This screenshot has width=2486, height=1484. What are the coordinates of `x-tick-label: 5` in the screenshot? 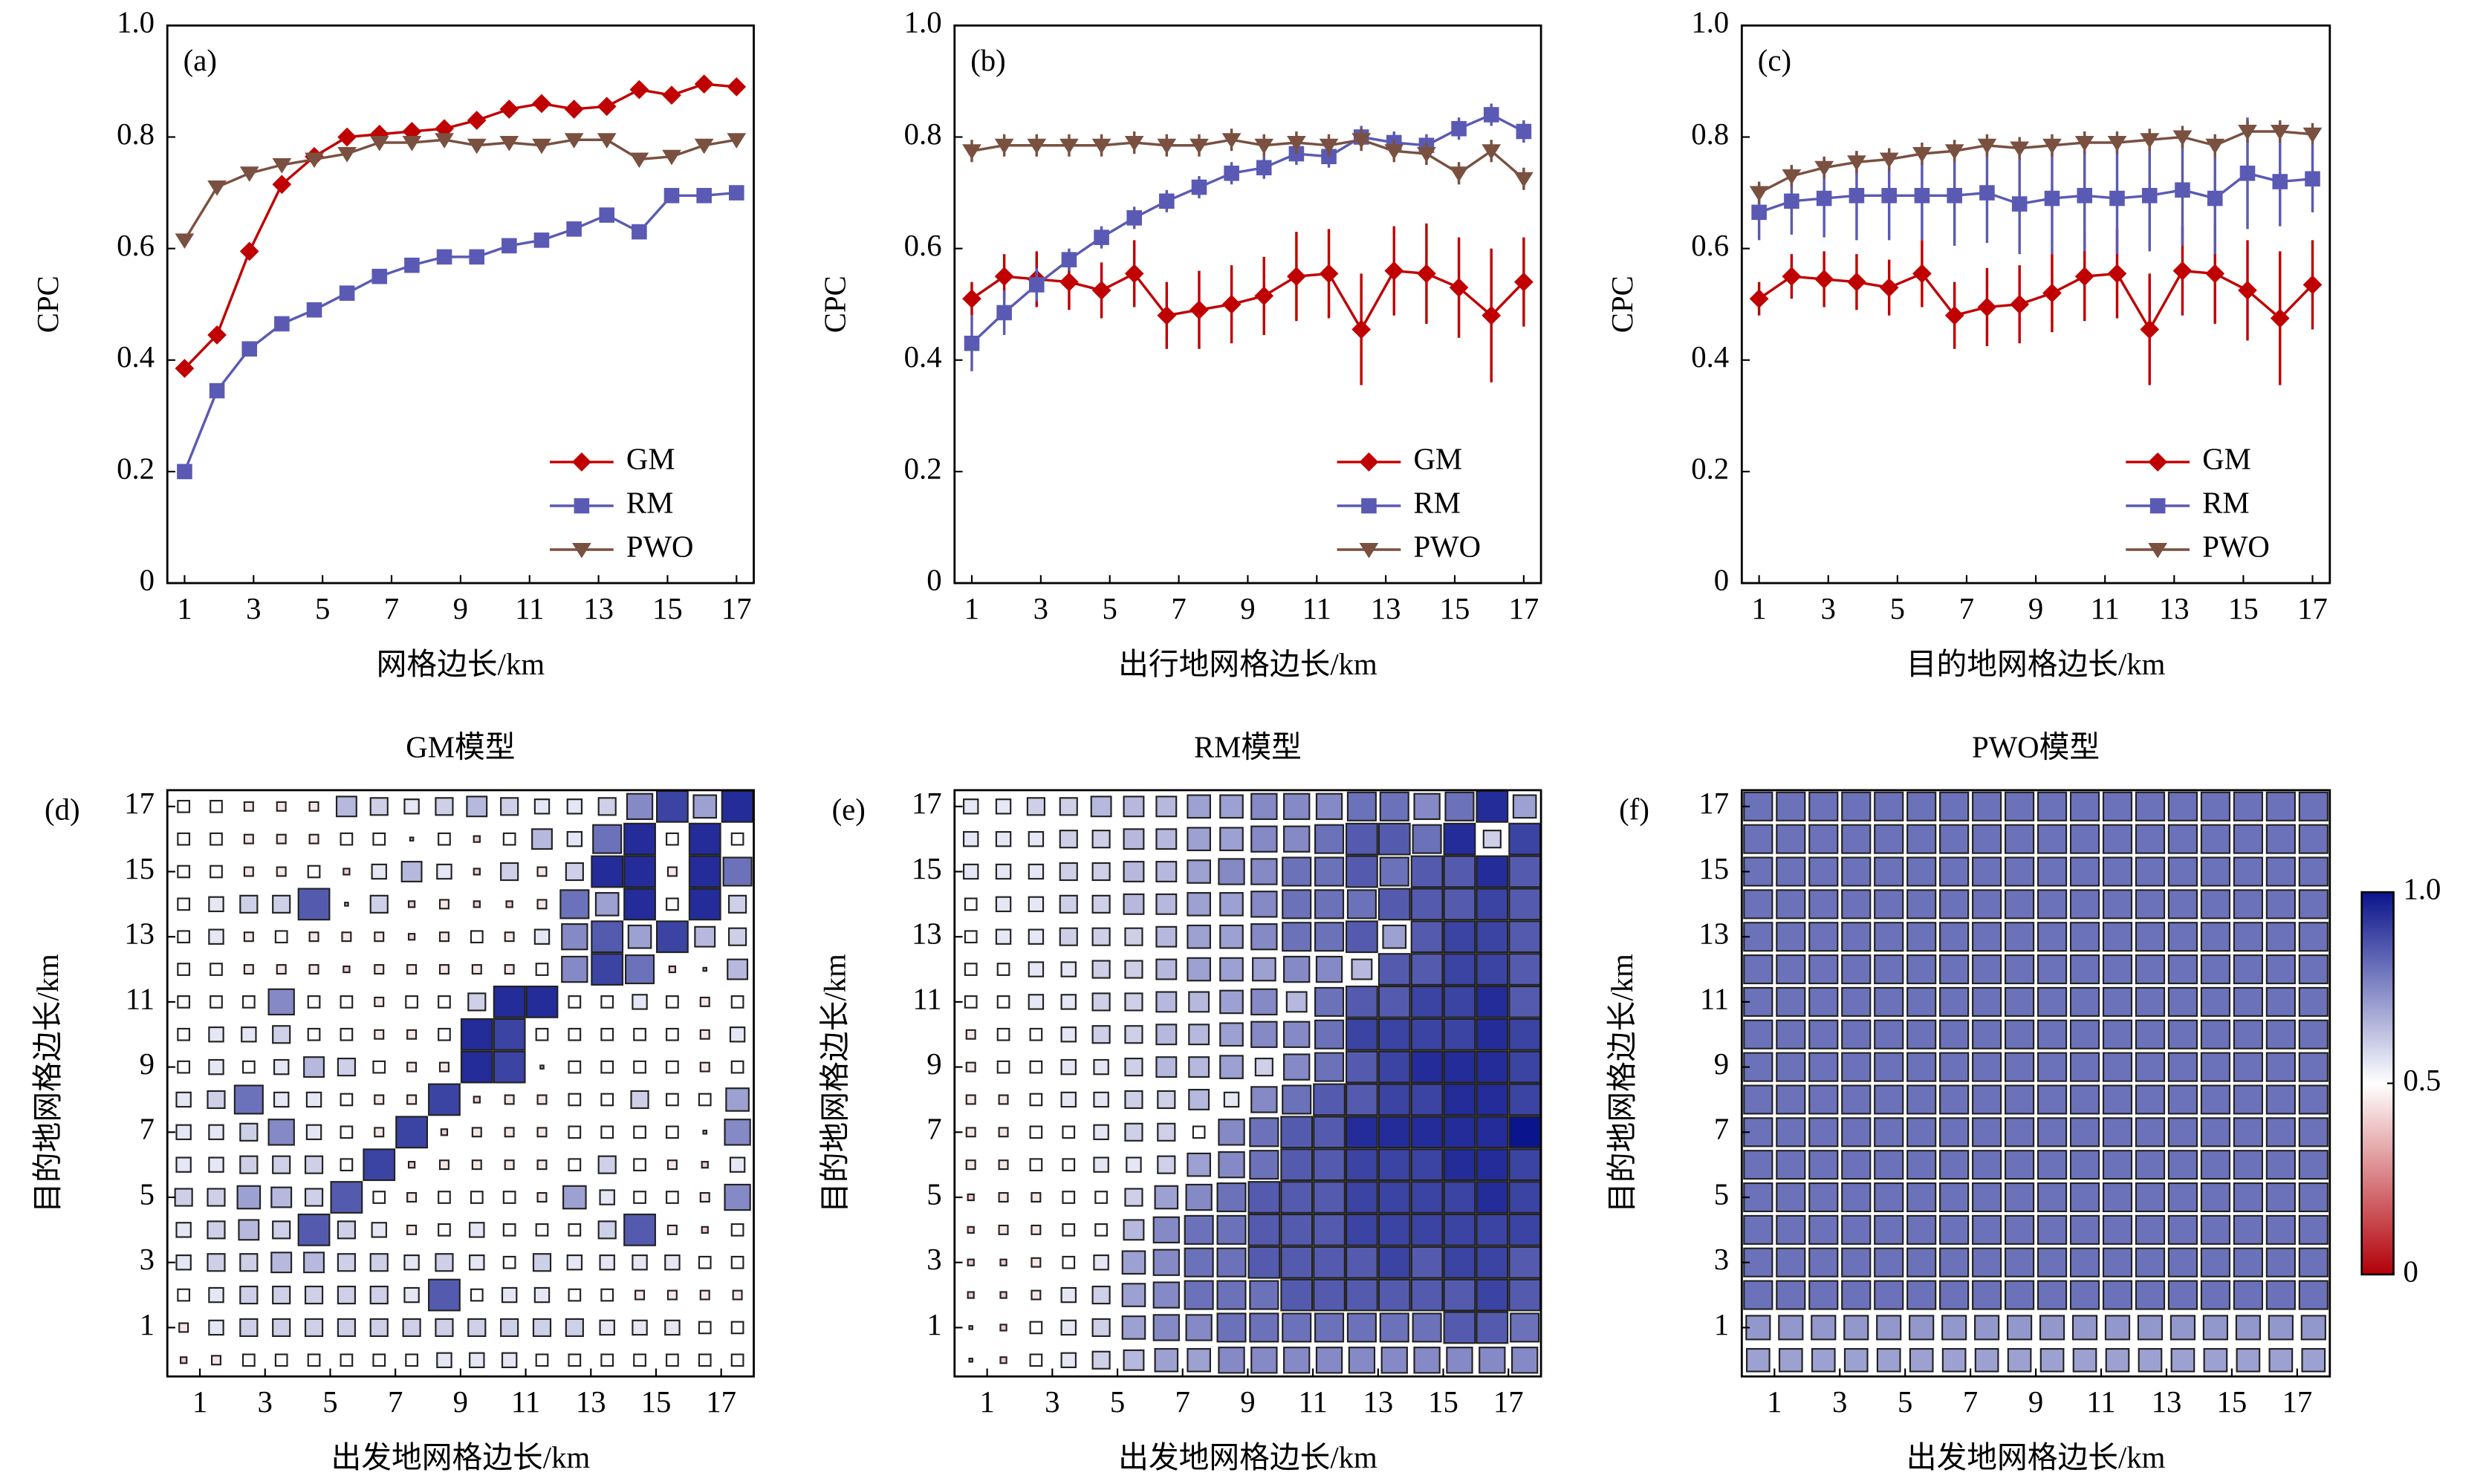 It's located at (1898, 608).